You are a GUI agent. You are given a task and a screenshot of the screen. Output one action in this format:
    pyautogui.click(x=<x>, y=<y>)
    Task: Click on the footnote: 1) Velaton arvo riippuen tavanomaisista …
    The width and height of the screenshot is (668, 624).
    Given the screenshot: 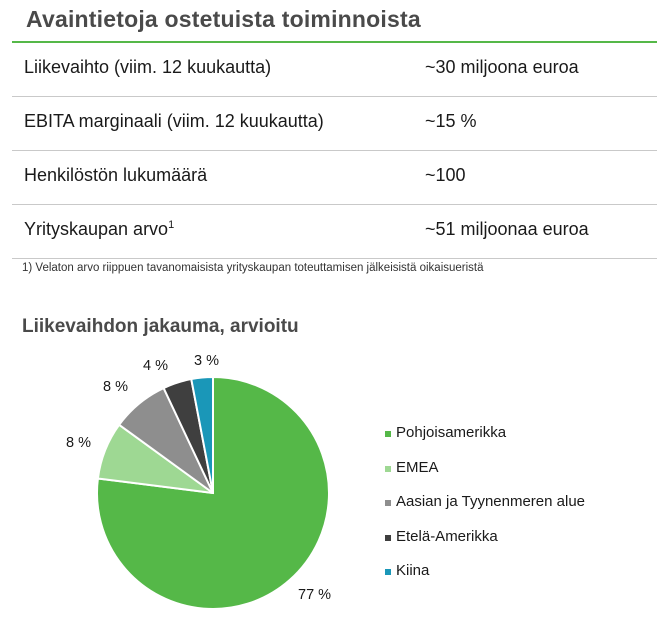 What is the action you would take?
    pyautogui.click(x=253, y=268)
    